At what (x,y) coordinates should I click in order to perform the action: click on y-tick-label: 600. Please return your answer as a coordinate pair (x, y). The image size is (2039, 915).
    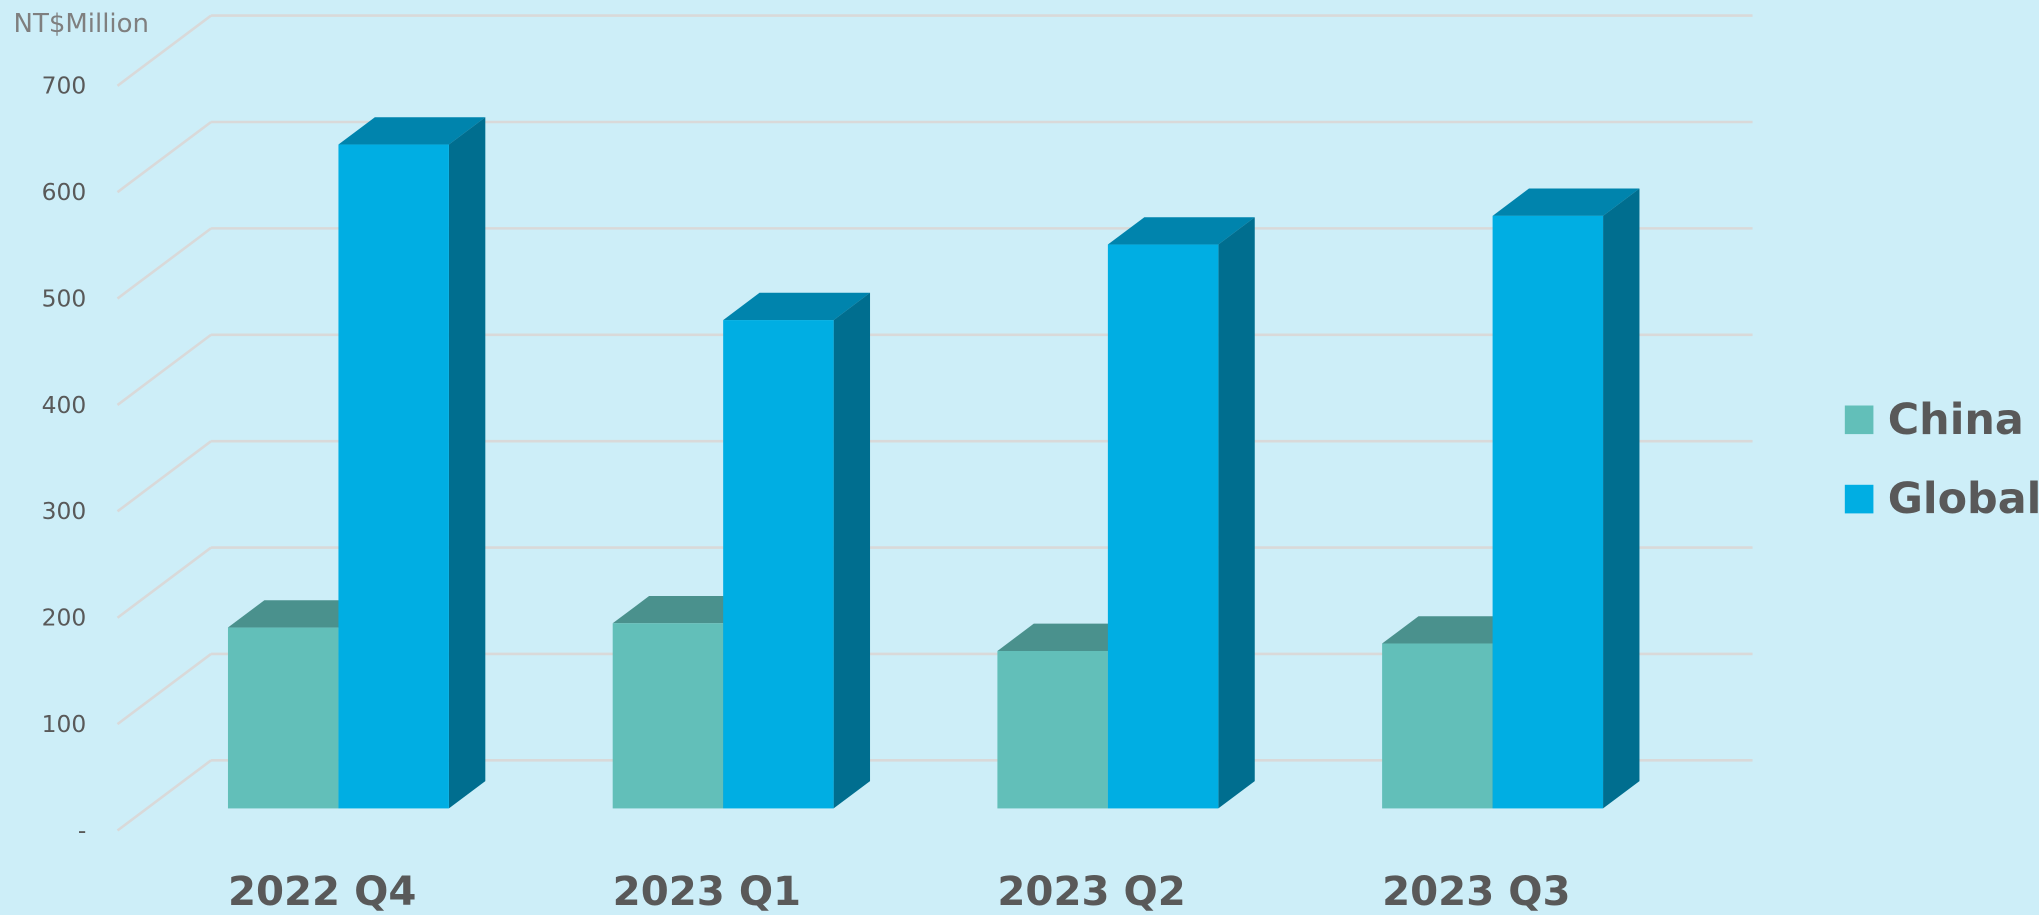
    Looking at the image, I should click on (64, 192).